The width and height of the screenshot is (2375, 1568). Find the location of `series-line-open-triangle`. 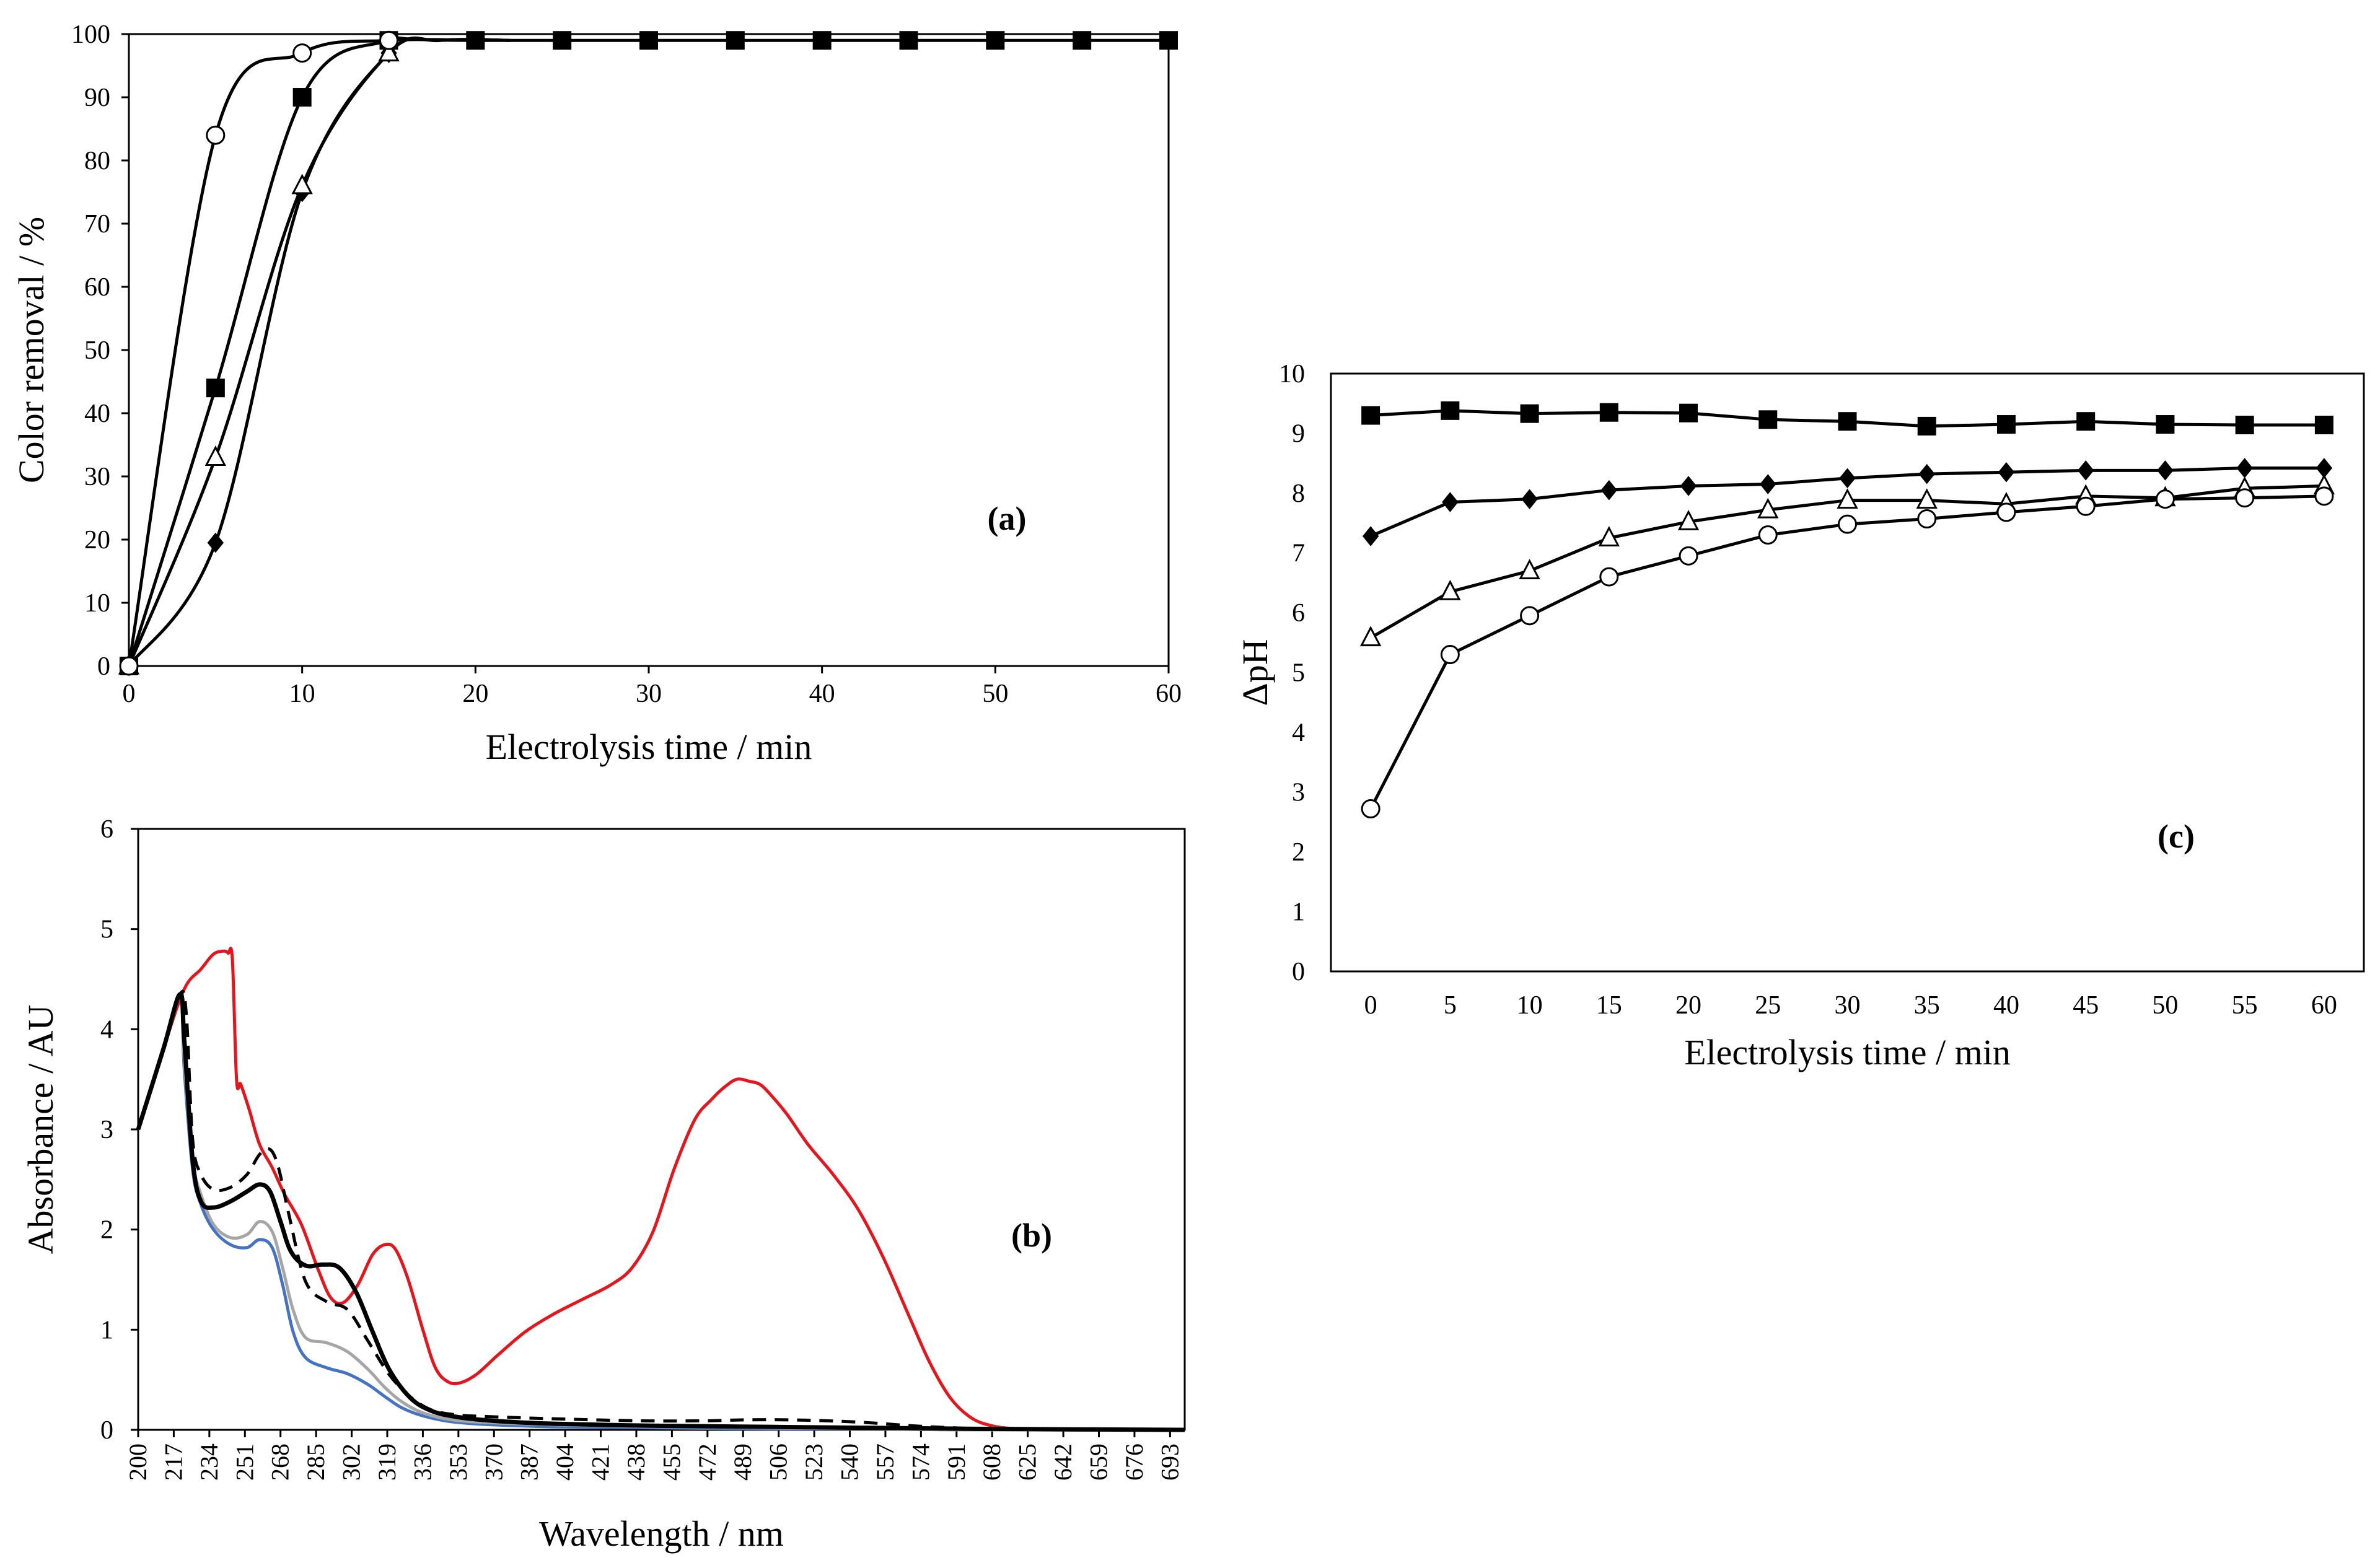

series-line-open-triangle is located at coordinates (319, 352).